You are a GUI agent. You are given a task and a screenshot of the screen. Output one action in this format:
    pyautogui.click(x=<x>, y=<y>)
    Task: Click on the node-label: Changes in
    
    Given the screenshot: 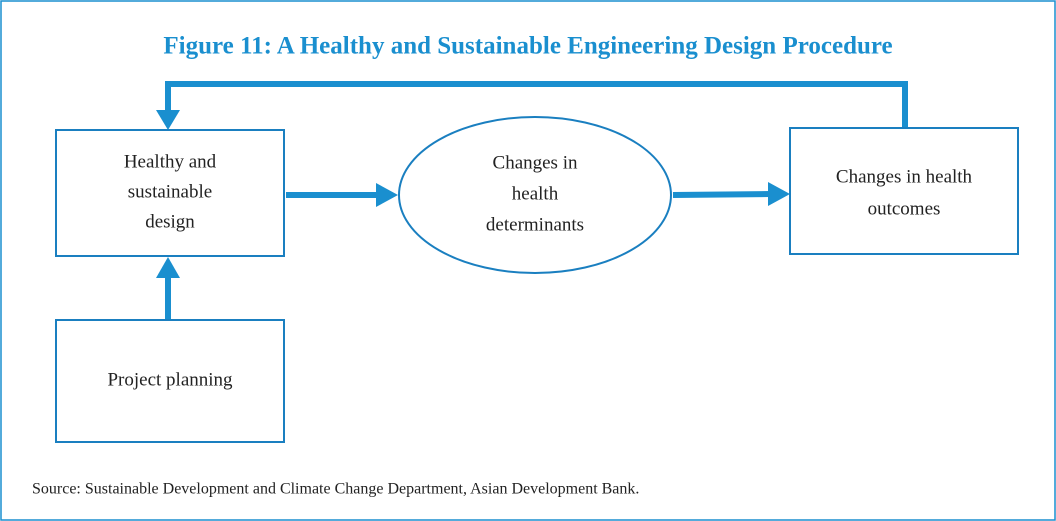 What is the action you would take?
    pyautogui.click(x=535, y=162)
    